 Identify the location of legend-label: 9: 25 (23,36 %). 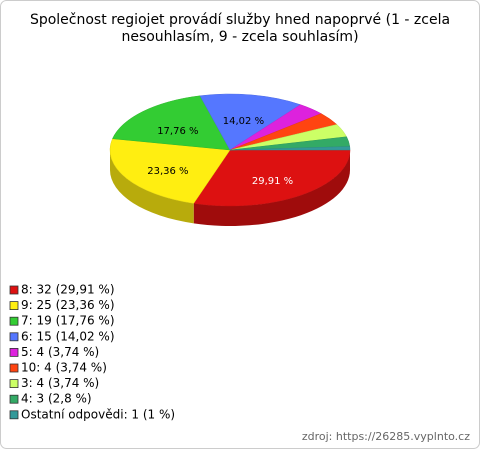
(68, 305).